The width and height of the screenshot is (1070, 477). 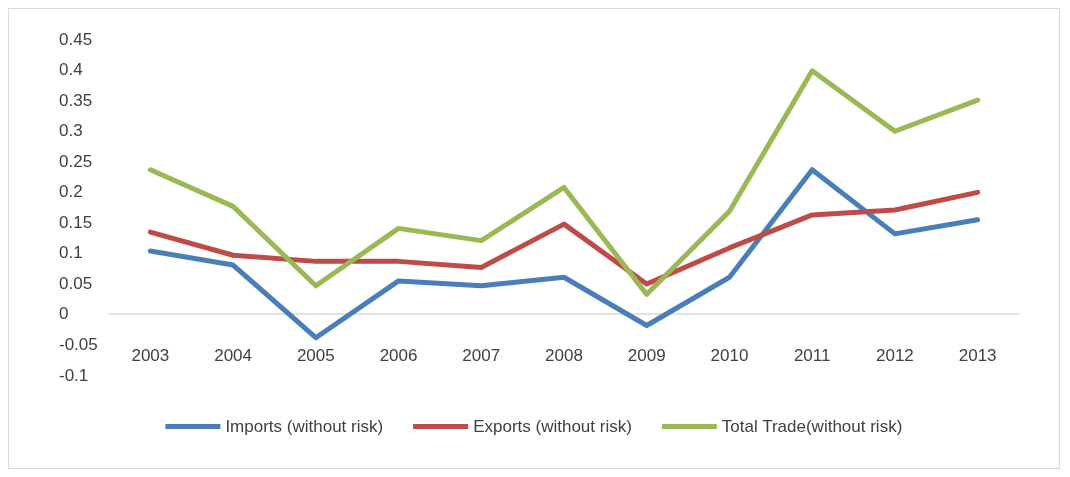 What do you see at coordinates (76, 39) in the screenshot?
I see `y-tick-label: 0.45` at bounding box center [76, 39].